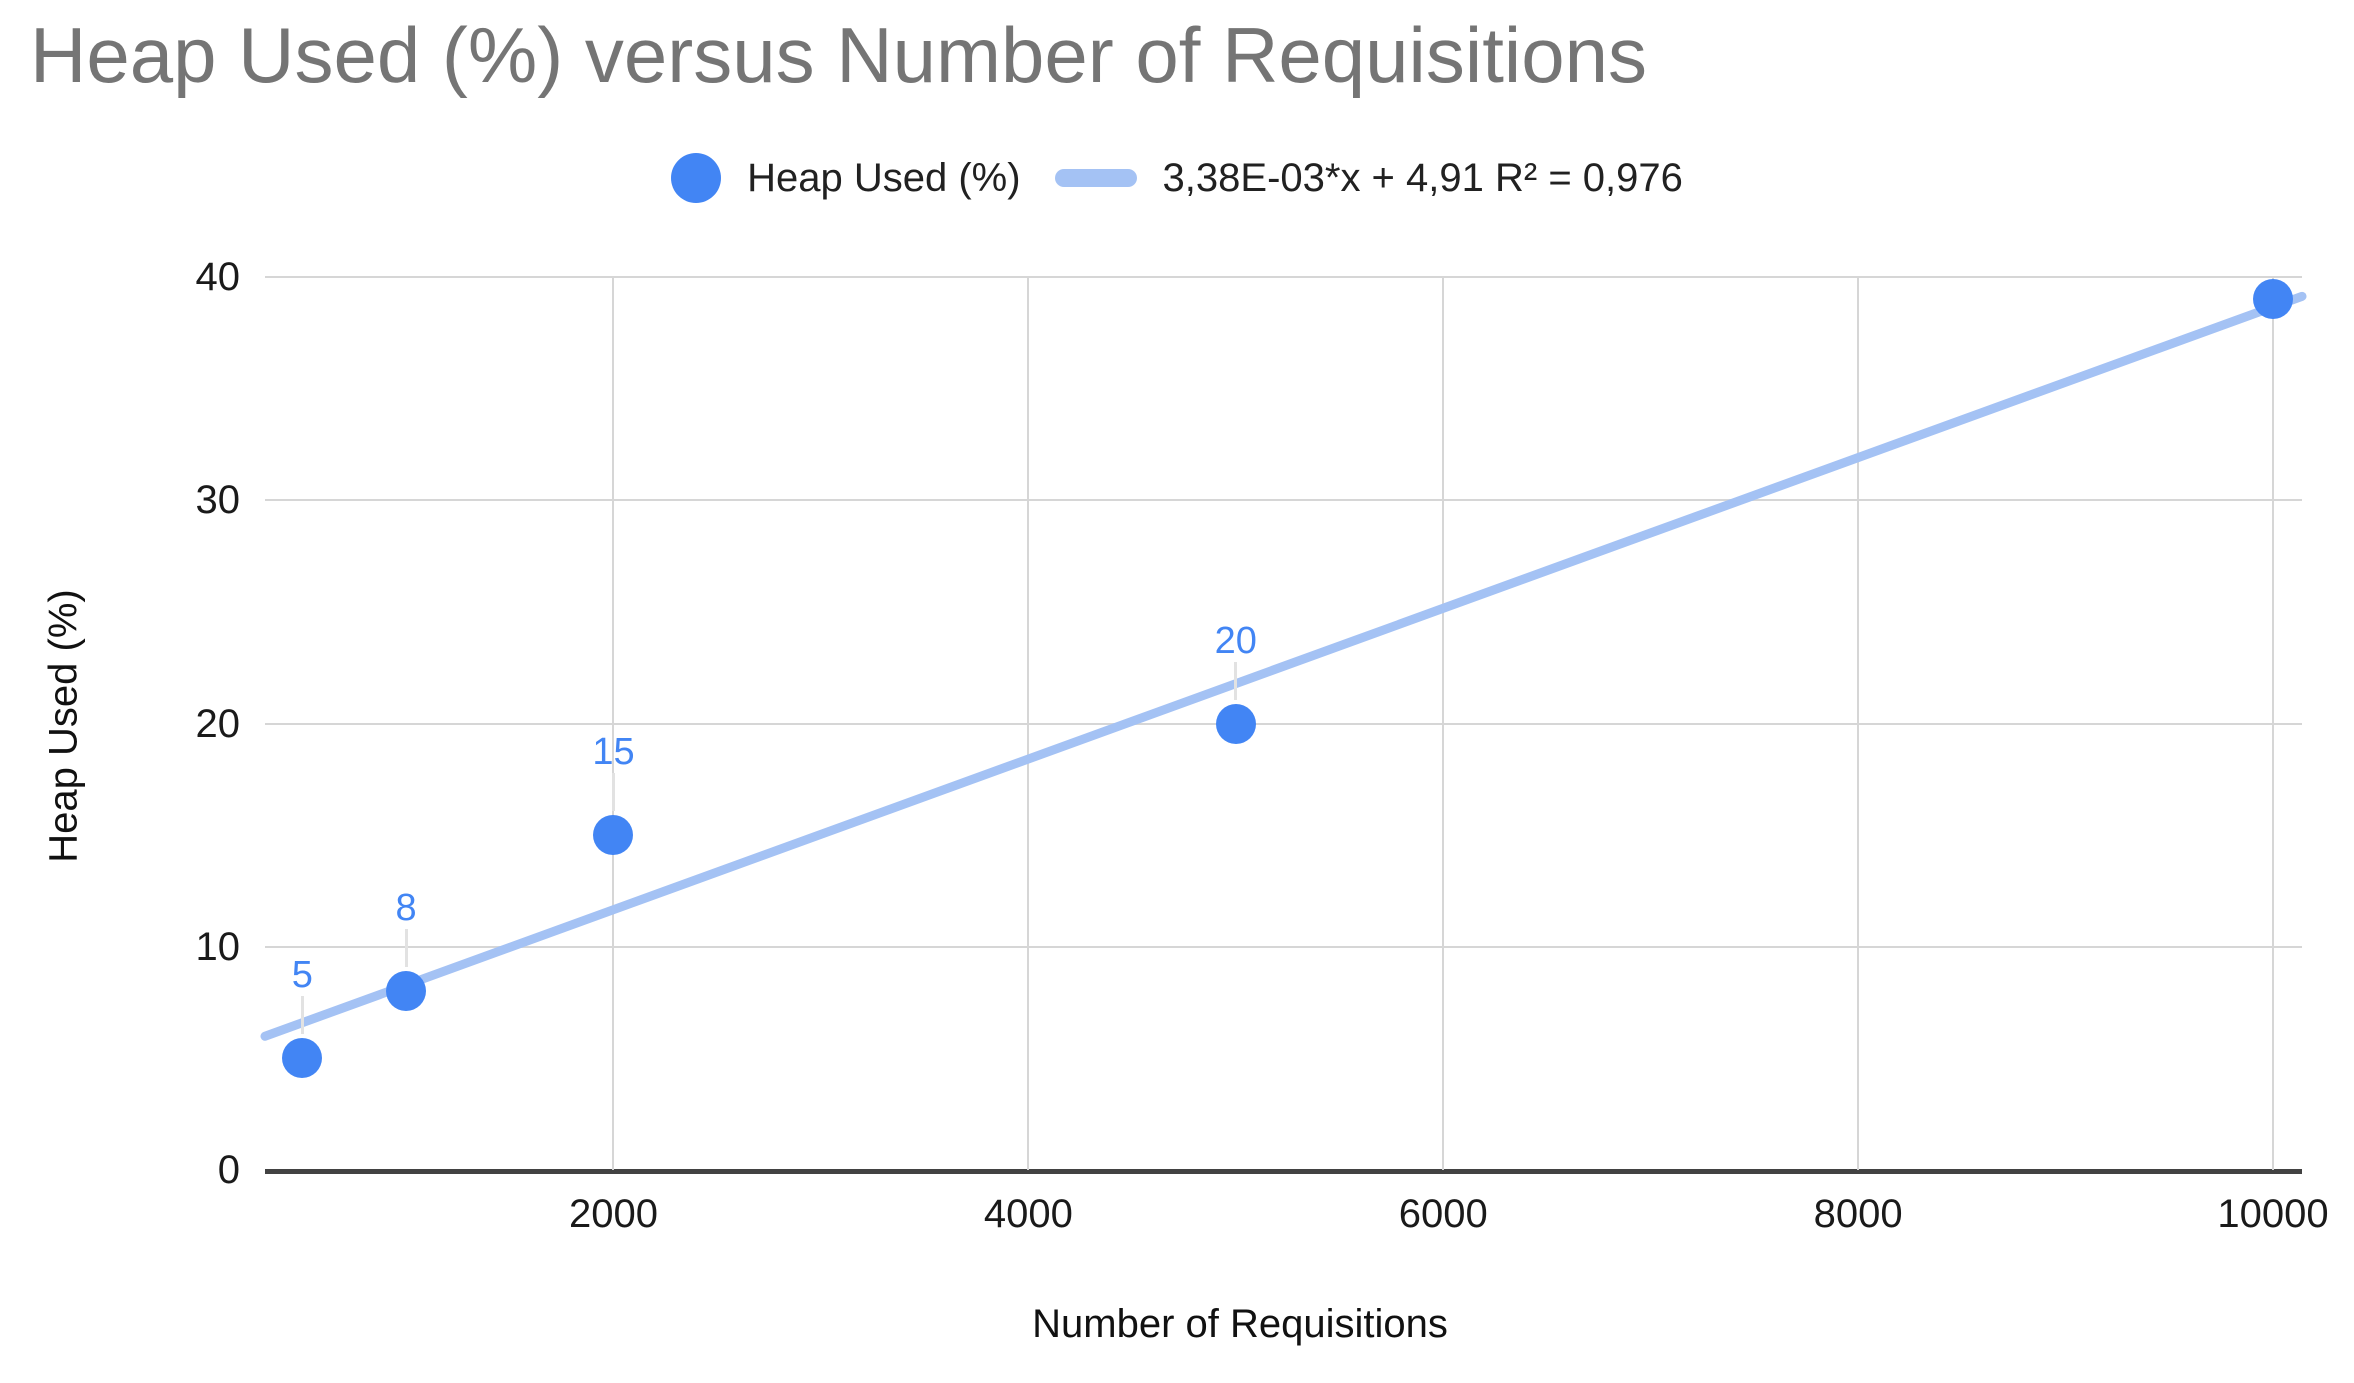 The image size is (2354, 1383). What do you see at coordinates (218, 723) in the screenshot?
I see `y-tick-label: 20` at bounding box center [218, 723].